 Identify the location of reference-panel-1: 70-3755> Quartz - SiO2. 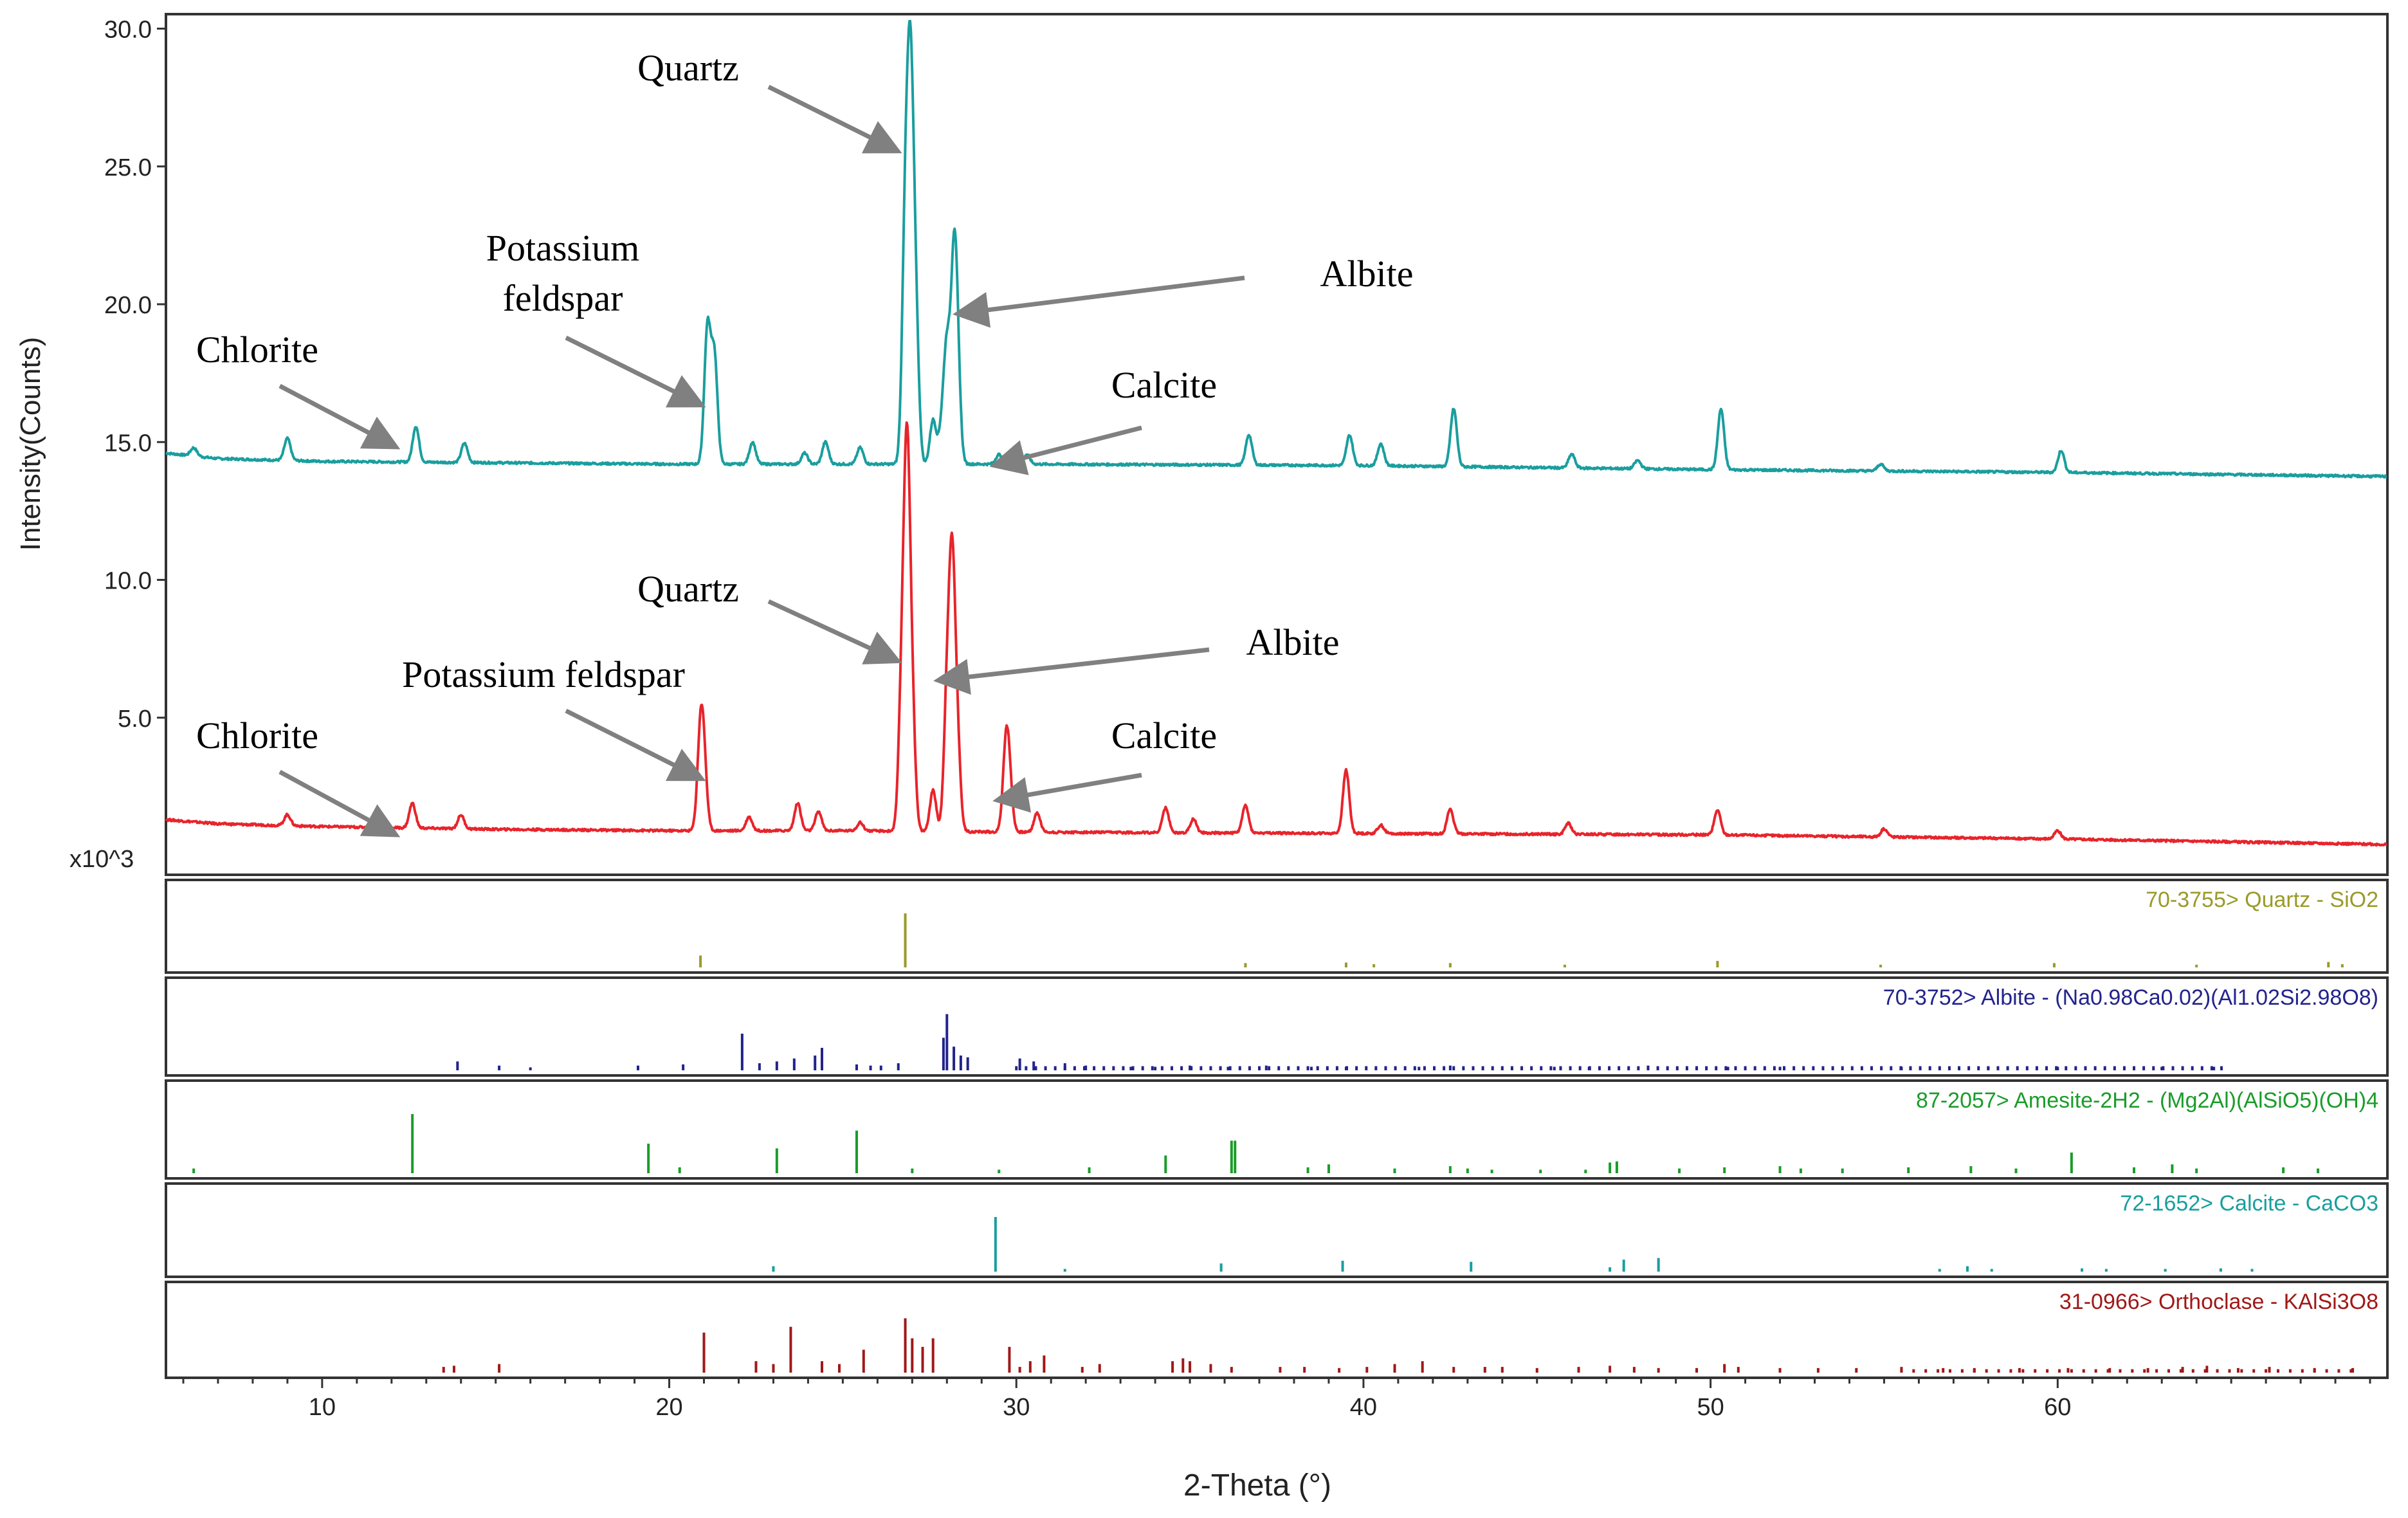
(1277, 926).